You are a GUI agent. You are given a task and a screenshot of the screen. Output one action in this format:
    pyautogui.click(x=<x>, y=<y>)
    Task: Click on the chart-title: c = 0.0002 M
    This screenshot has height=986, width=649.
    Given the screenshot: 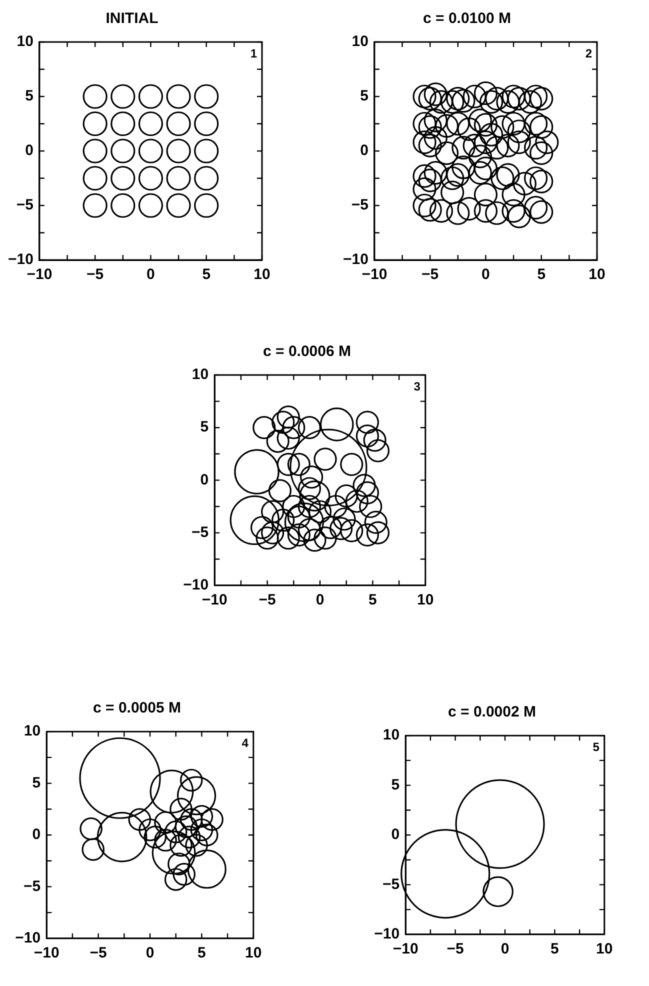 What is the action you would take?
    pyautogui.click(x=492, y=712)
    